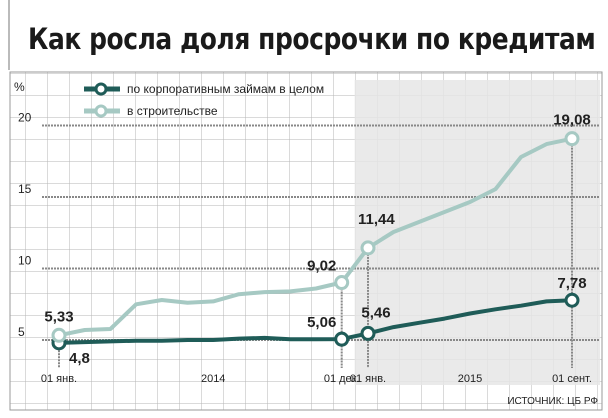  Describe the element at coordinates (470, 379) in the screenshot. I see `x-tick-label: 2015` at that location.